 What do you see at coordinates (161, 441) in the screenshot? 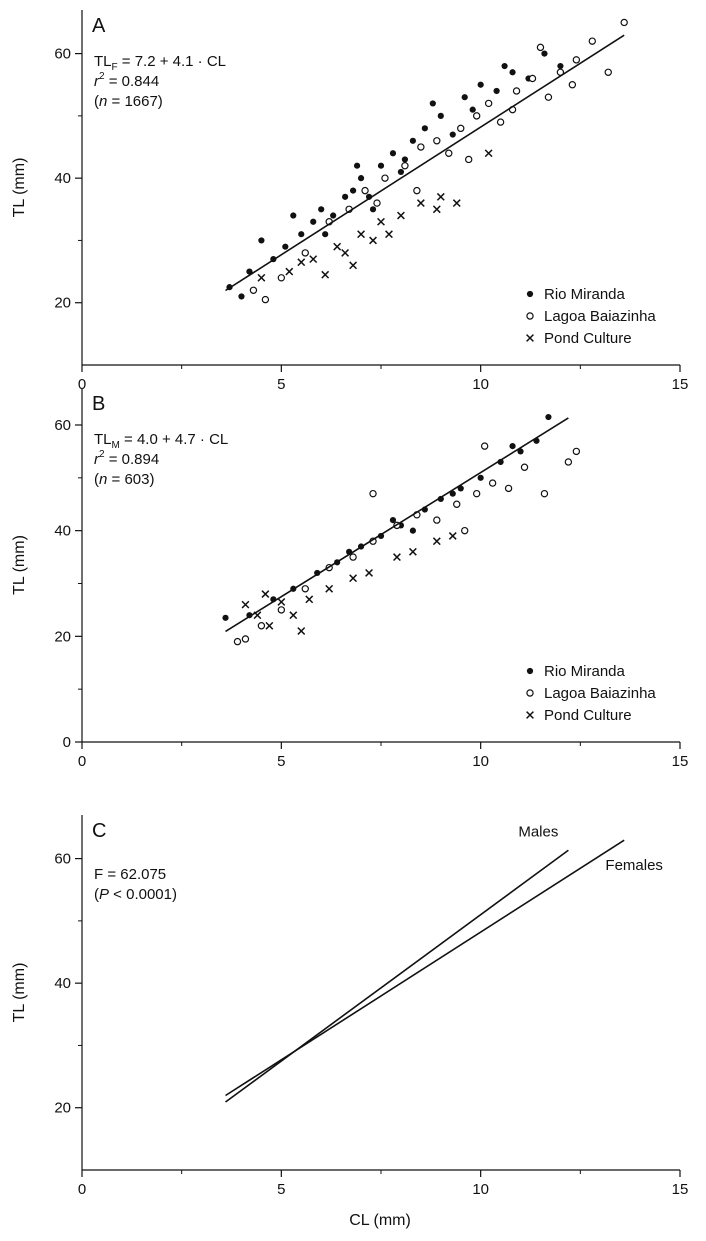
I see `stat-annotation-1: TLM = 4.0 + 4.7 · CL` at bounding box center [161, 441].